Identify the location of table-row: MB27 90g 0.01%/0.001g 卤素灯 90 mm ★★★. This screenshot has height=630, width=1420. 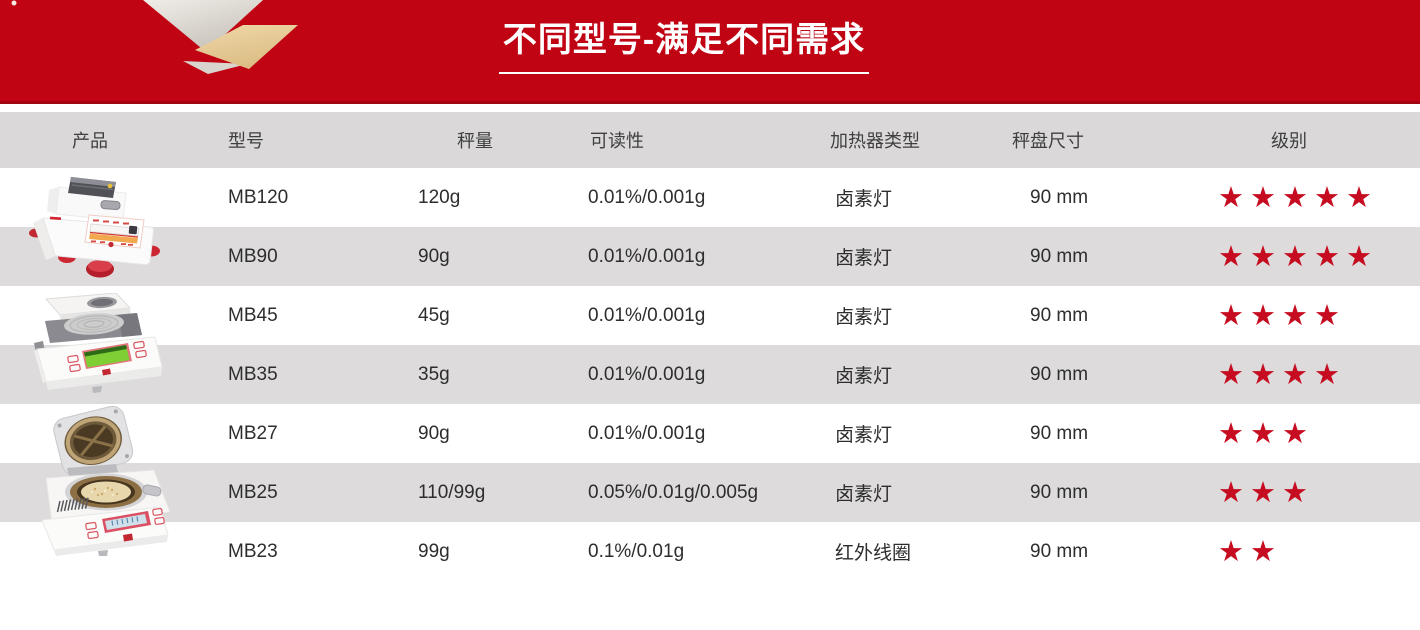
(710, 433).